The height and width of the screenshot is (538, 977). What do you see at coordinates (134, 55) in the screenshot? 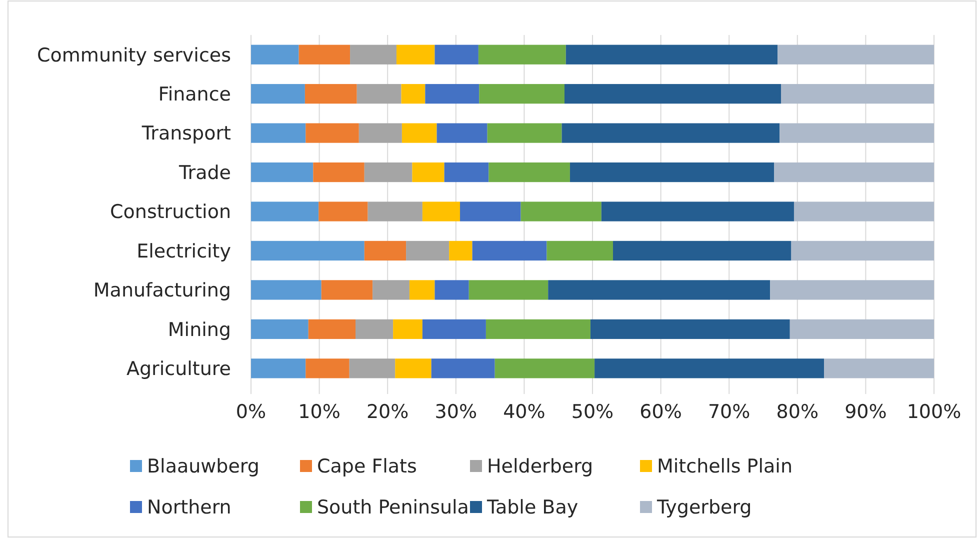
I see `y-tick-label: Community services` at bounding box center [134, 55].